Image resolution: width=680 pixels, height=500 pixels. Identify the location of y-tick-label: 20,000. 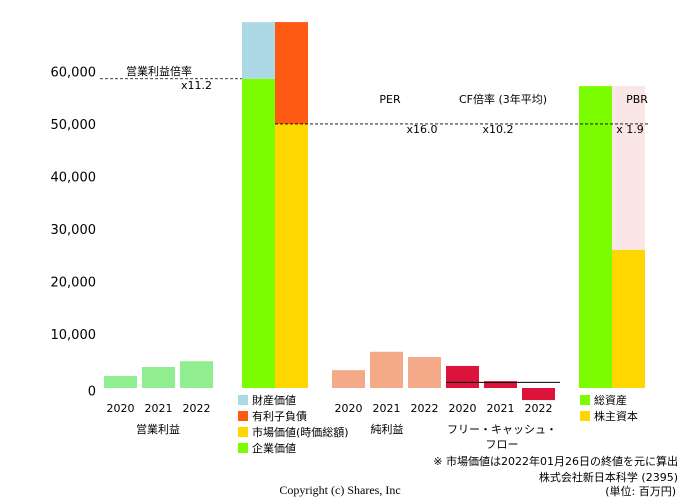
(74, 283).